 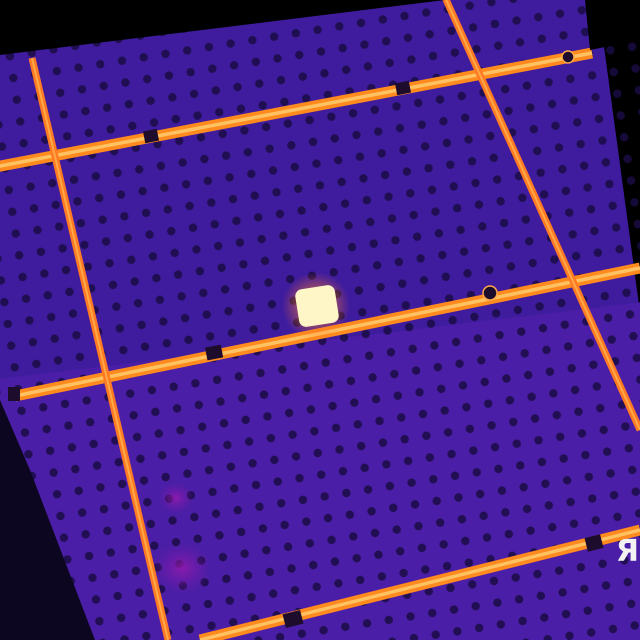 I want to click on clip-top-left, so click(x=222, y=27).